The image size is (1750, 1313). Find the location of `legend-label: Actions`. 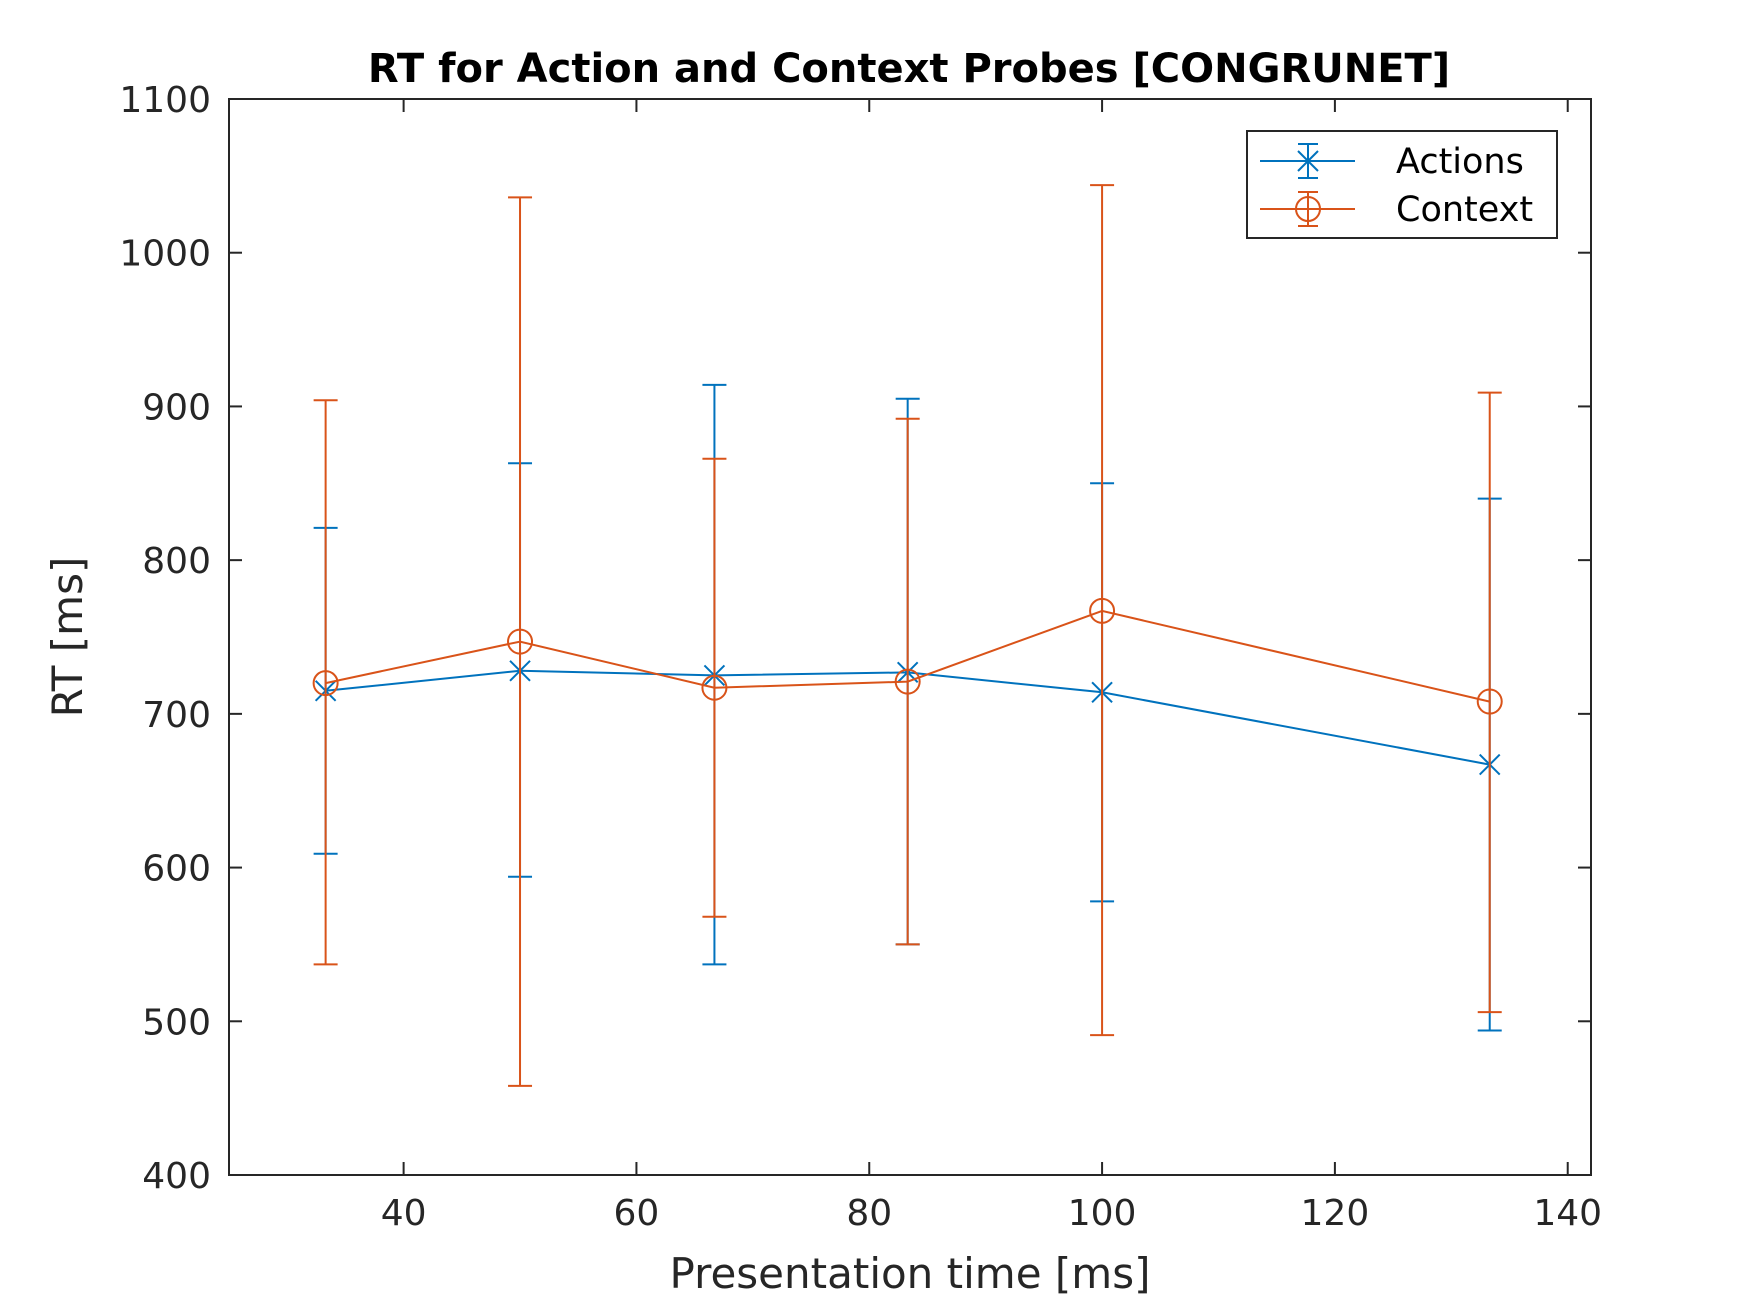

legend-label: Actions is located at coordinates (1460, 162).